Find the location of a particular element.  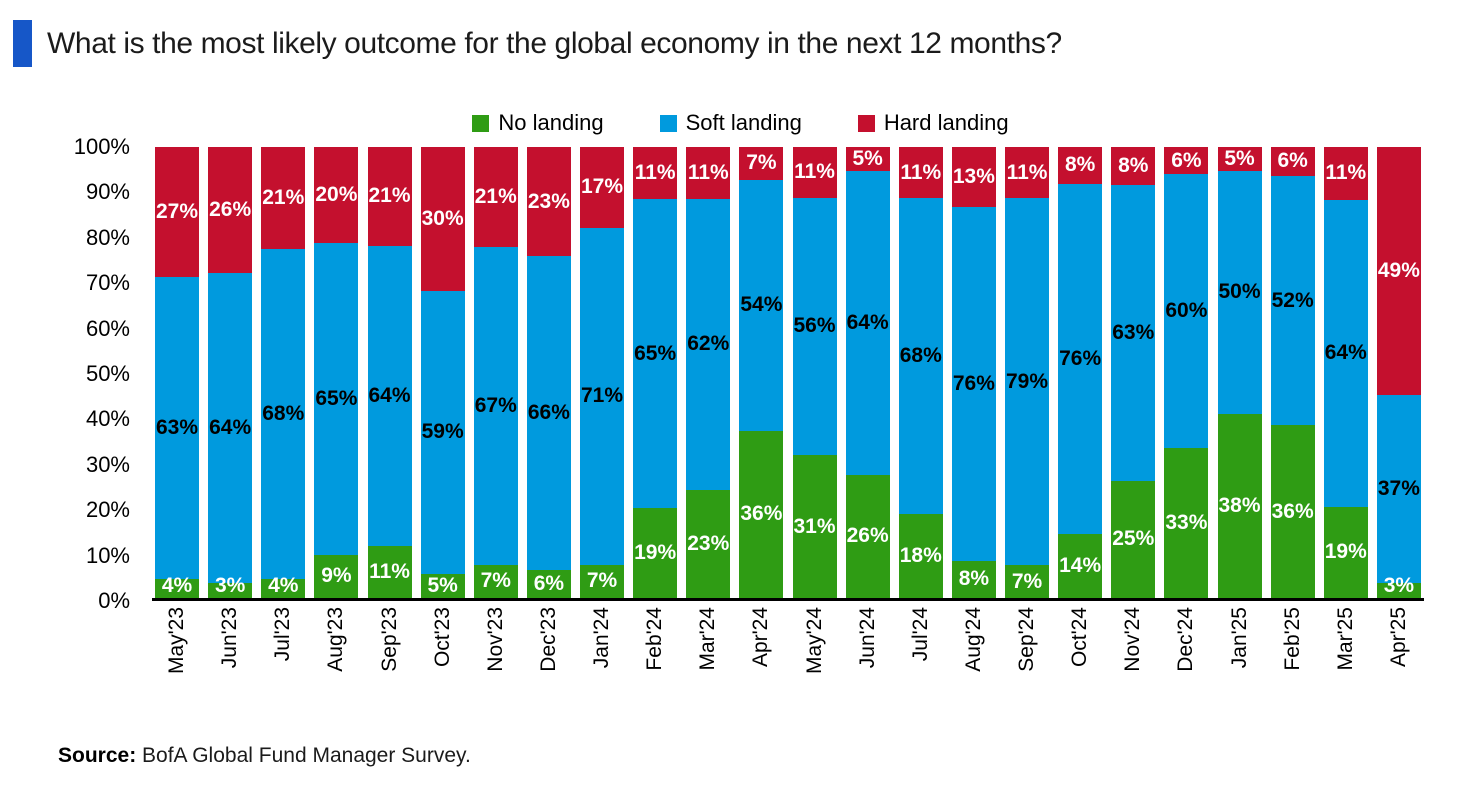

segment-soft-landing: 65% is located at coordinates (336, 398).